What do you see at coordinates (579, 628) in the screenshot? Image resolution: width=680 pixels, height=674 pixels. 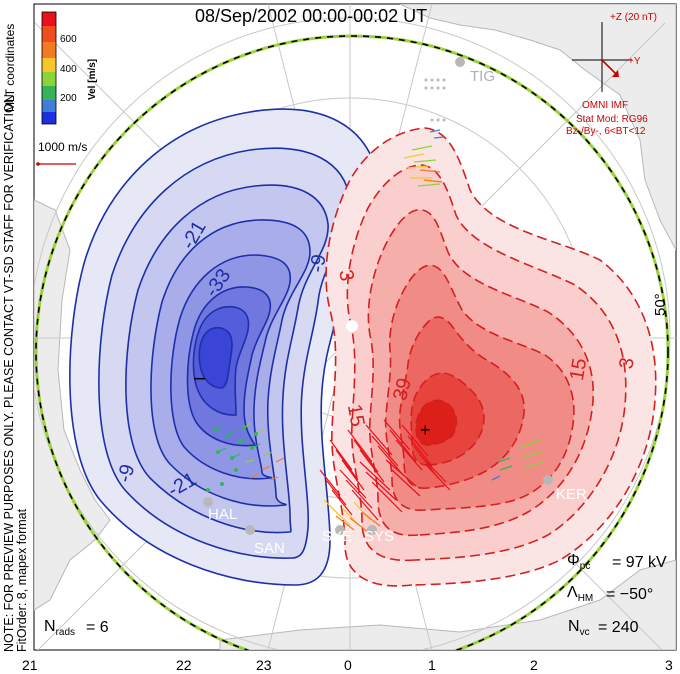 I see `nvc-symbol: Nvc` at bounding box center [579, 628].